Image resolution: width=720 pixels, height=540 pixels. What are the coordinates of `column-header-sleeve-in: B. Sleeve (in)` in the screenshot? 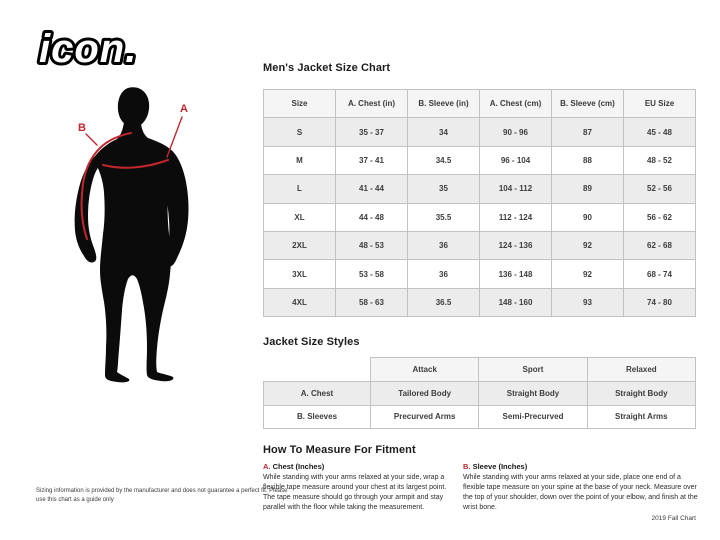 It's located at (443, 103).